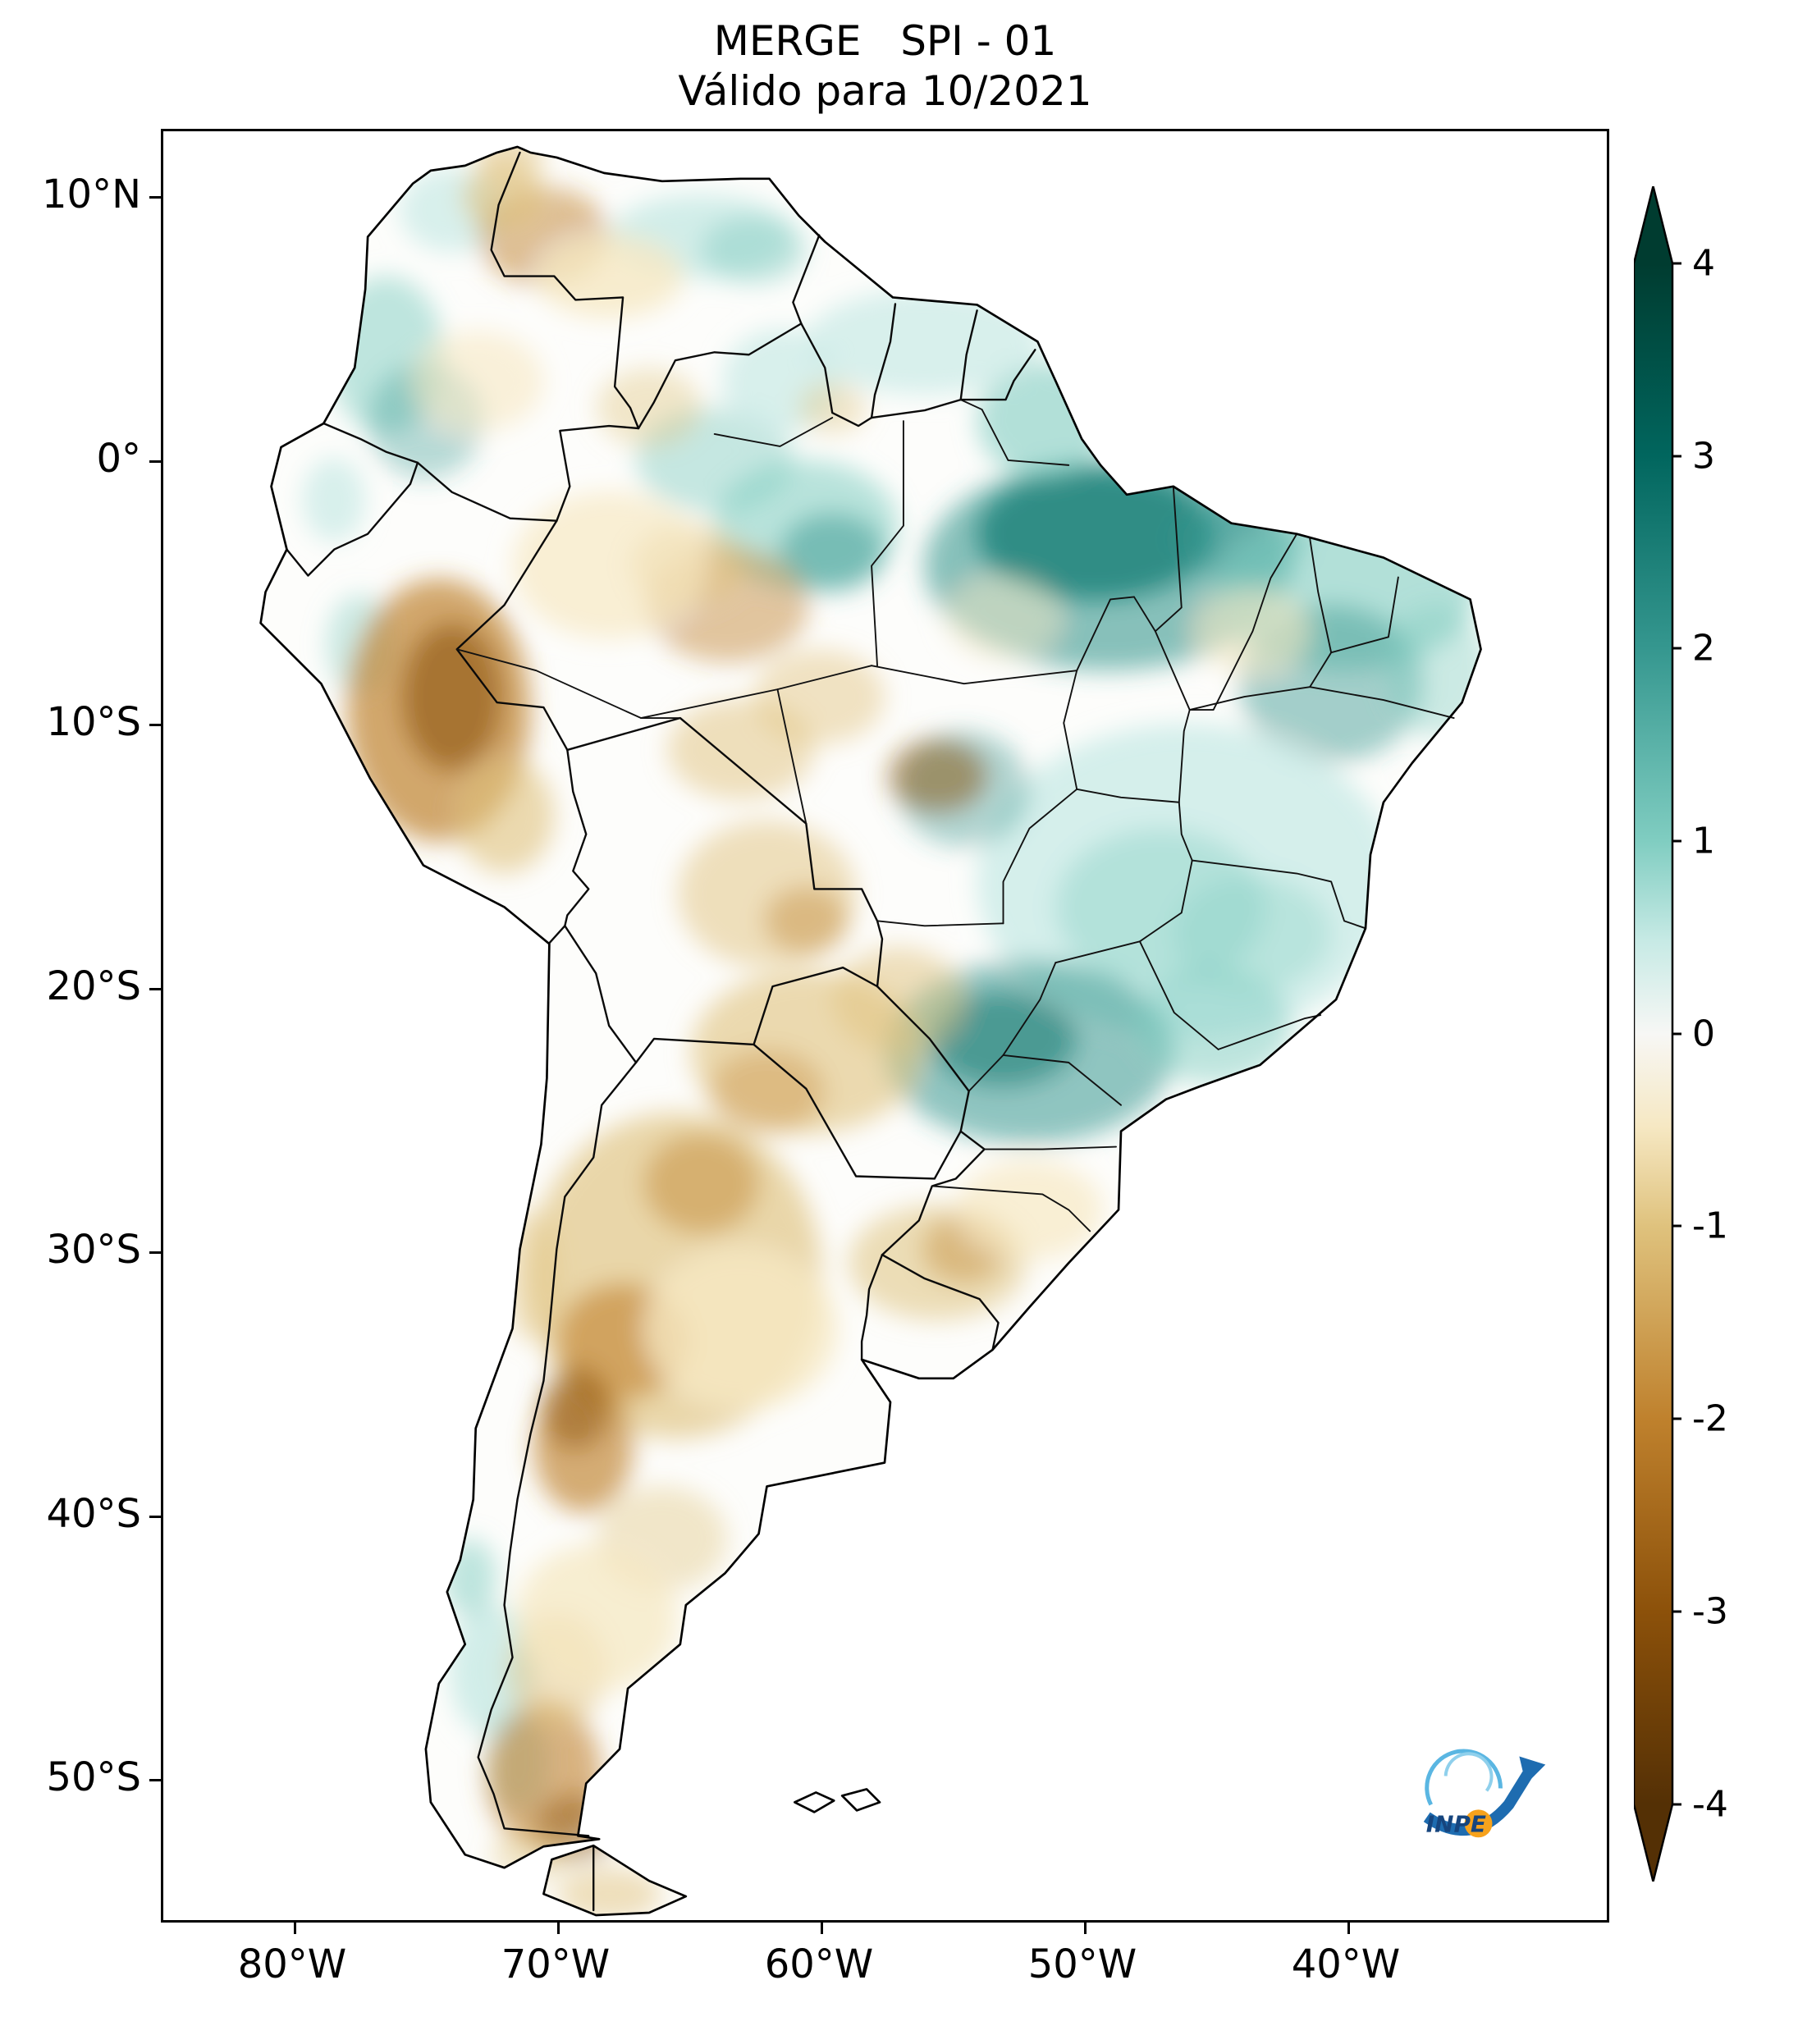 This screenshot has width=1798, height=2044. Describe the element at coordinates (93, 722) in the screenshot. I see `y-tick-label: 10°S` at that location.